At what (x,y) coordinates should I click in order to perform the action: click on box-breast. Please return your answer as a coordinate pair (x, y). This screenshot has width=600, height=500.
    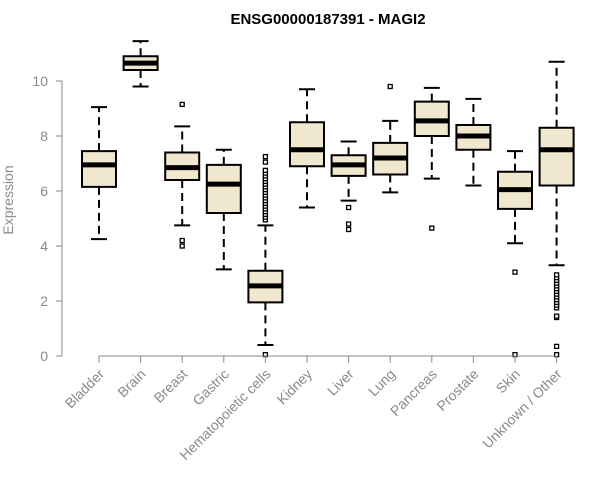
    Looking at the image, I should click on (182, 175).